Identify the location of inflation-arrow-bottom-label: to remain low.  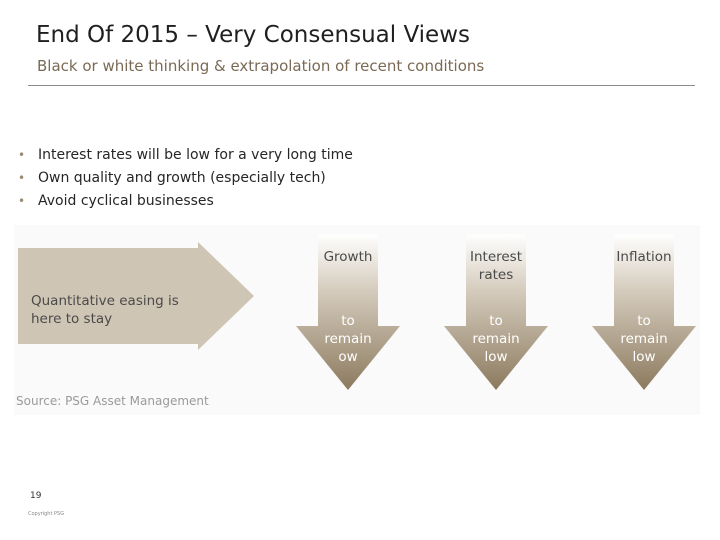
(644, 339).